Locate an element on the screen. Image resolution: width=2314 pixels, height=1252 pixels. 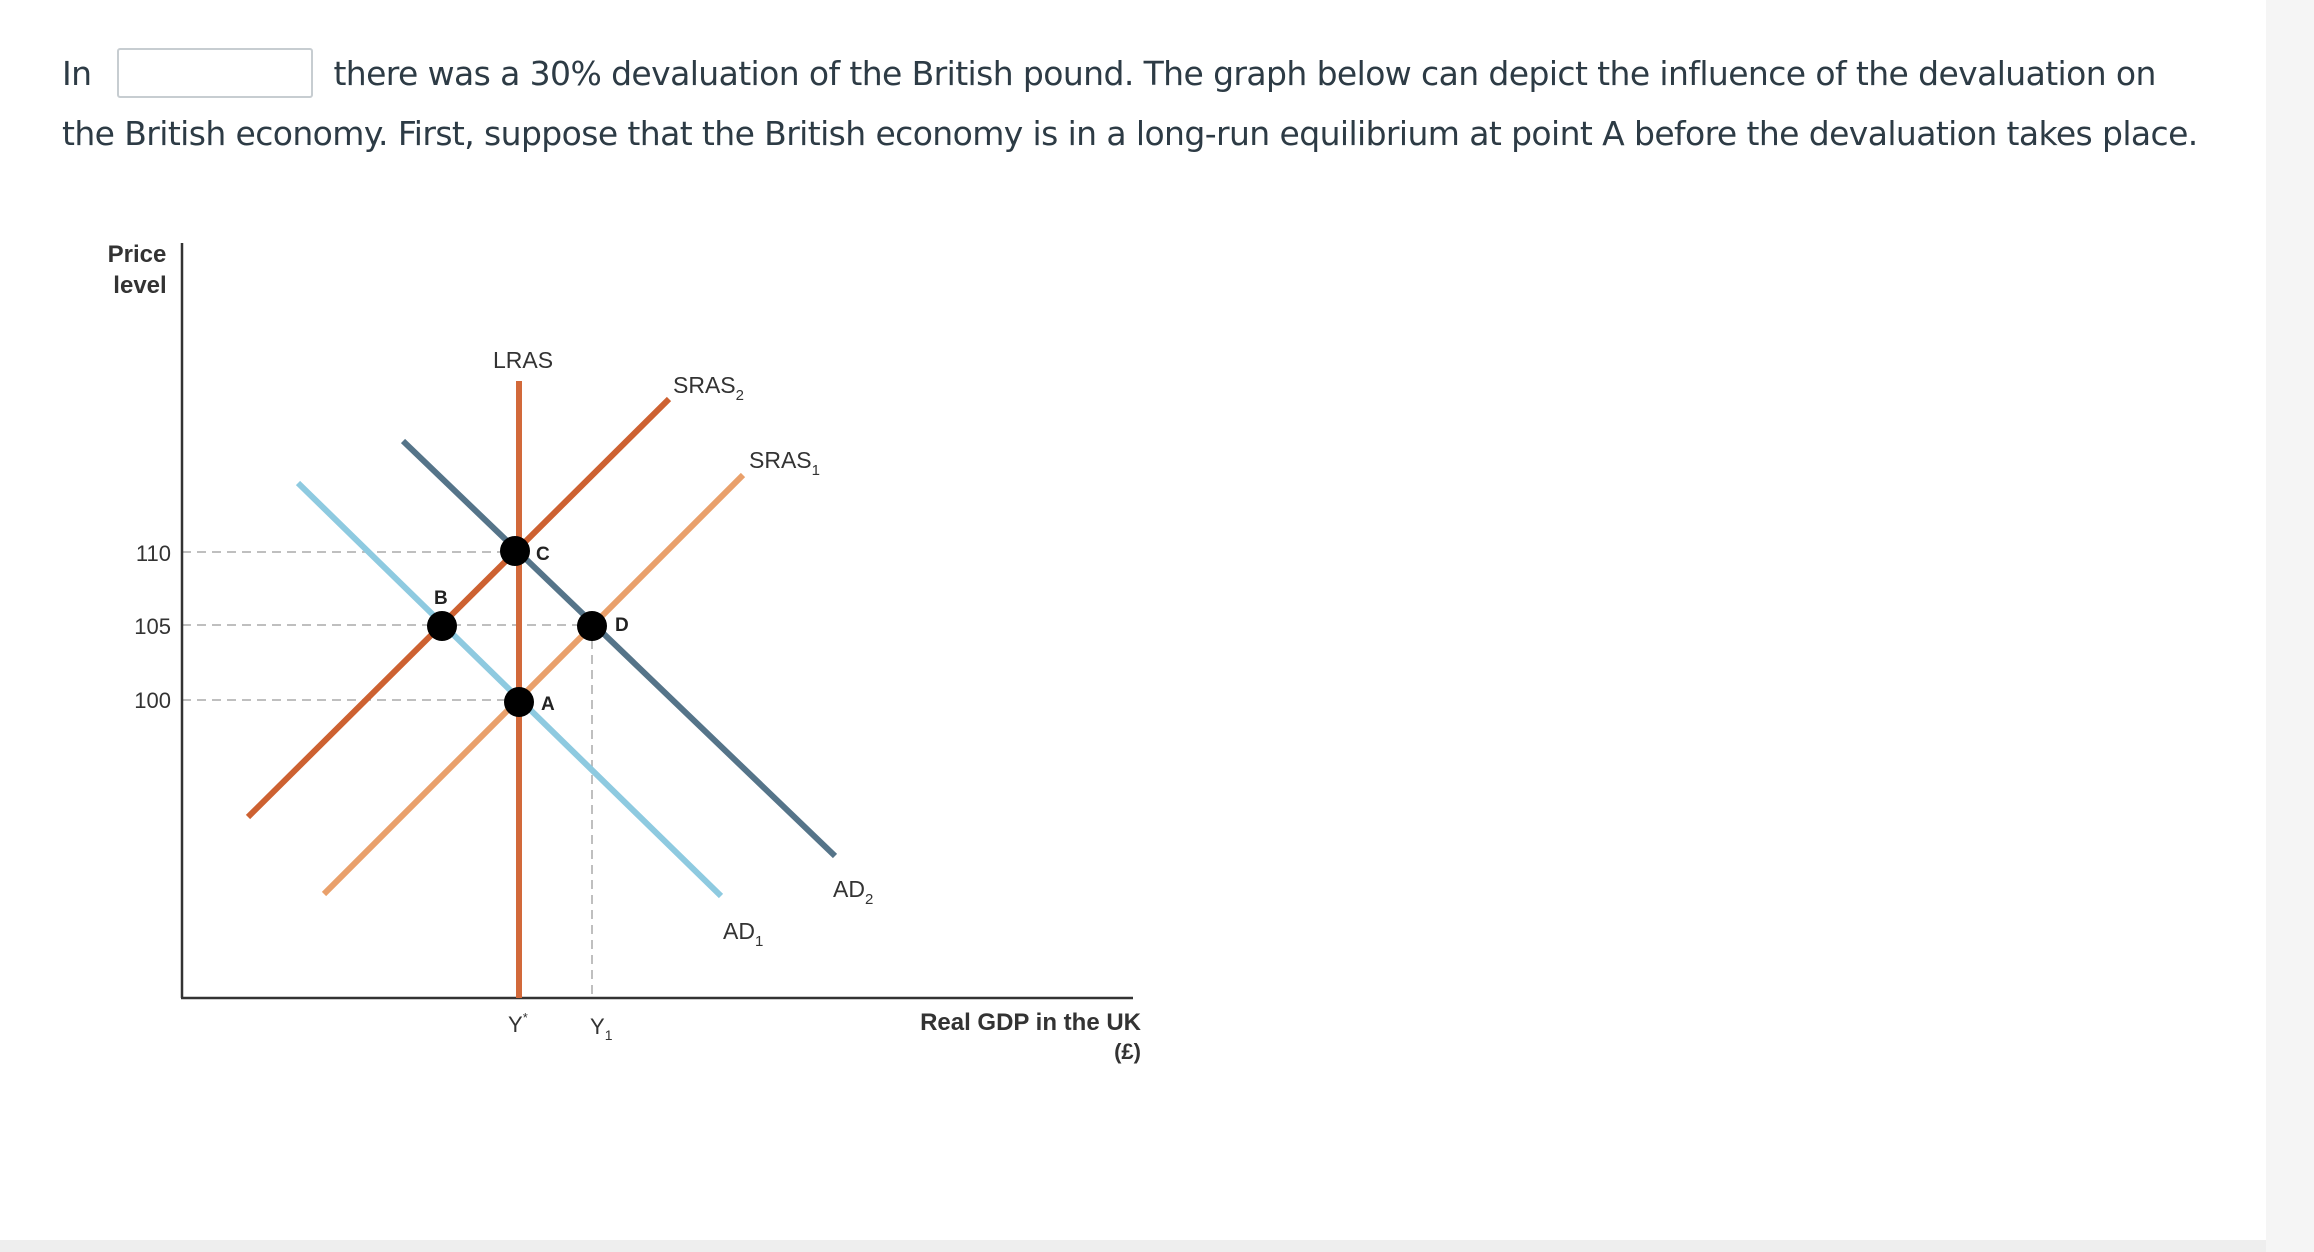
scrollbar-track is located at coordinates (2290, 626).